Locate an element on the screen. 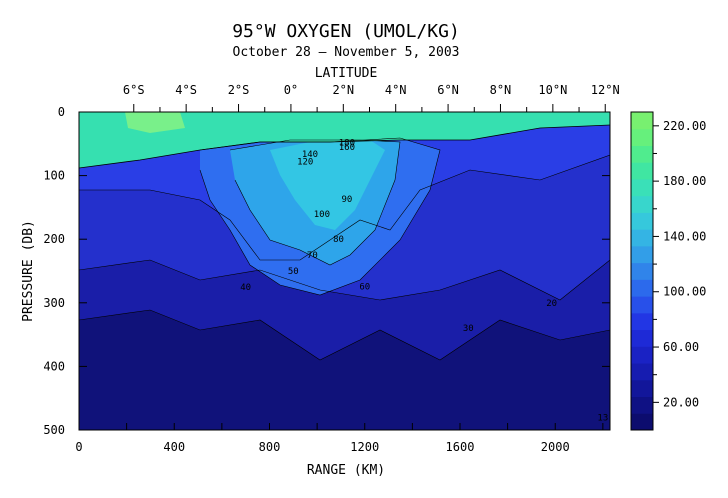  contour-label: 13 is located at coordinates (602, 418).